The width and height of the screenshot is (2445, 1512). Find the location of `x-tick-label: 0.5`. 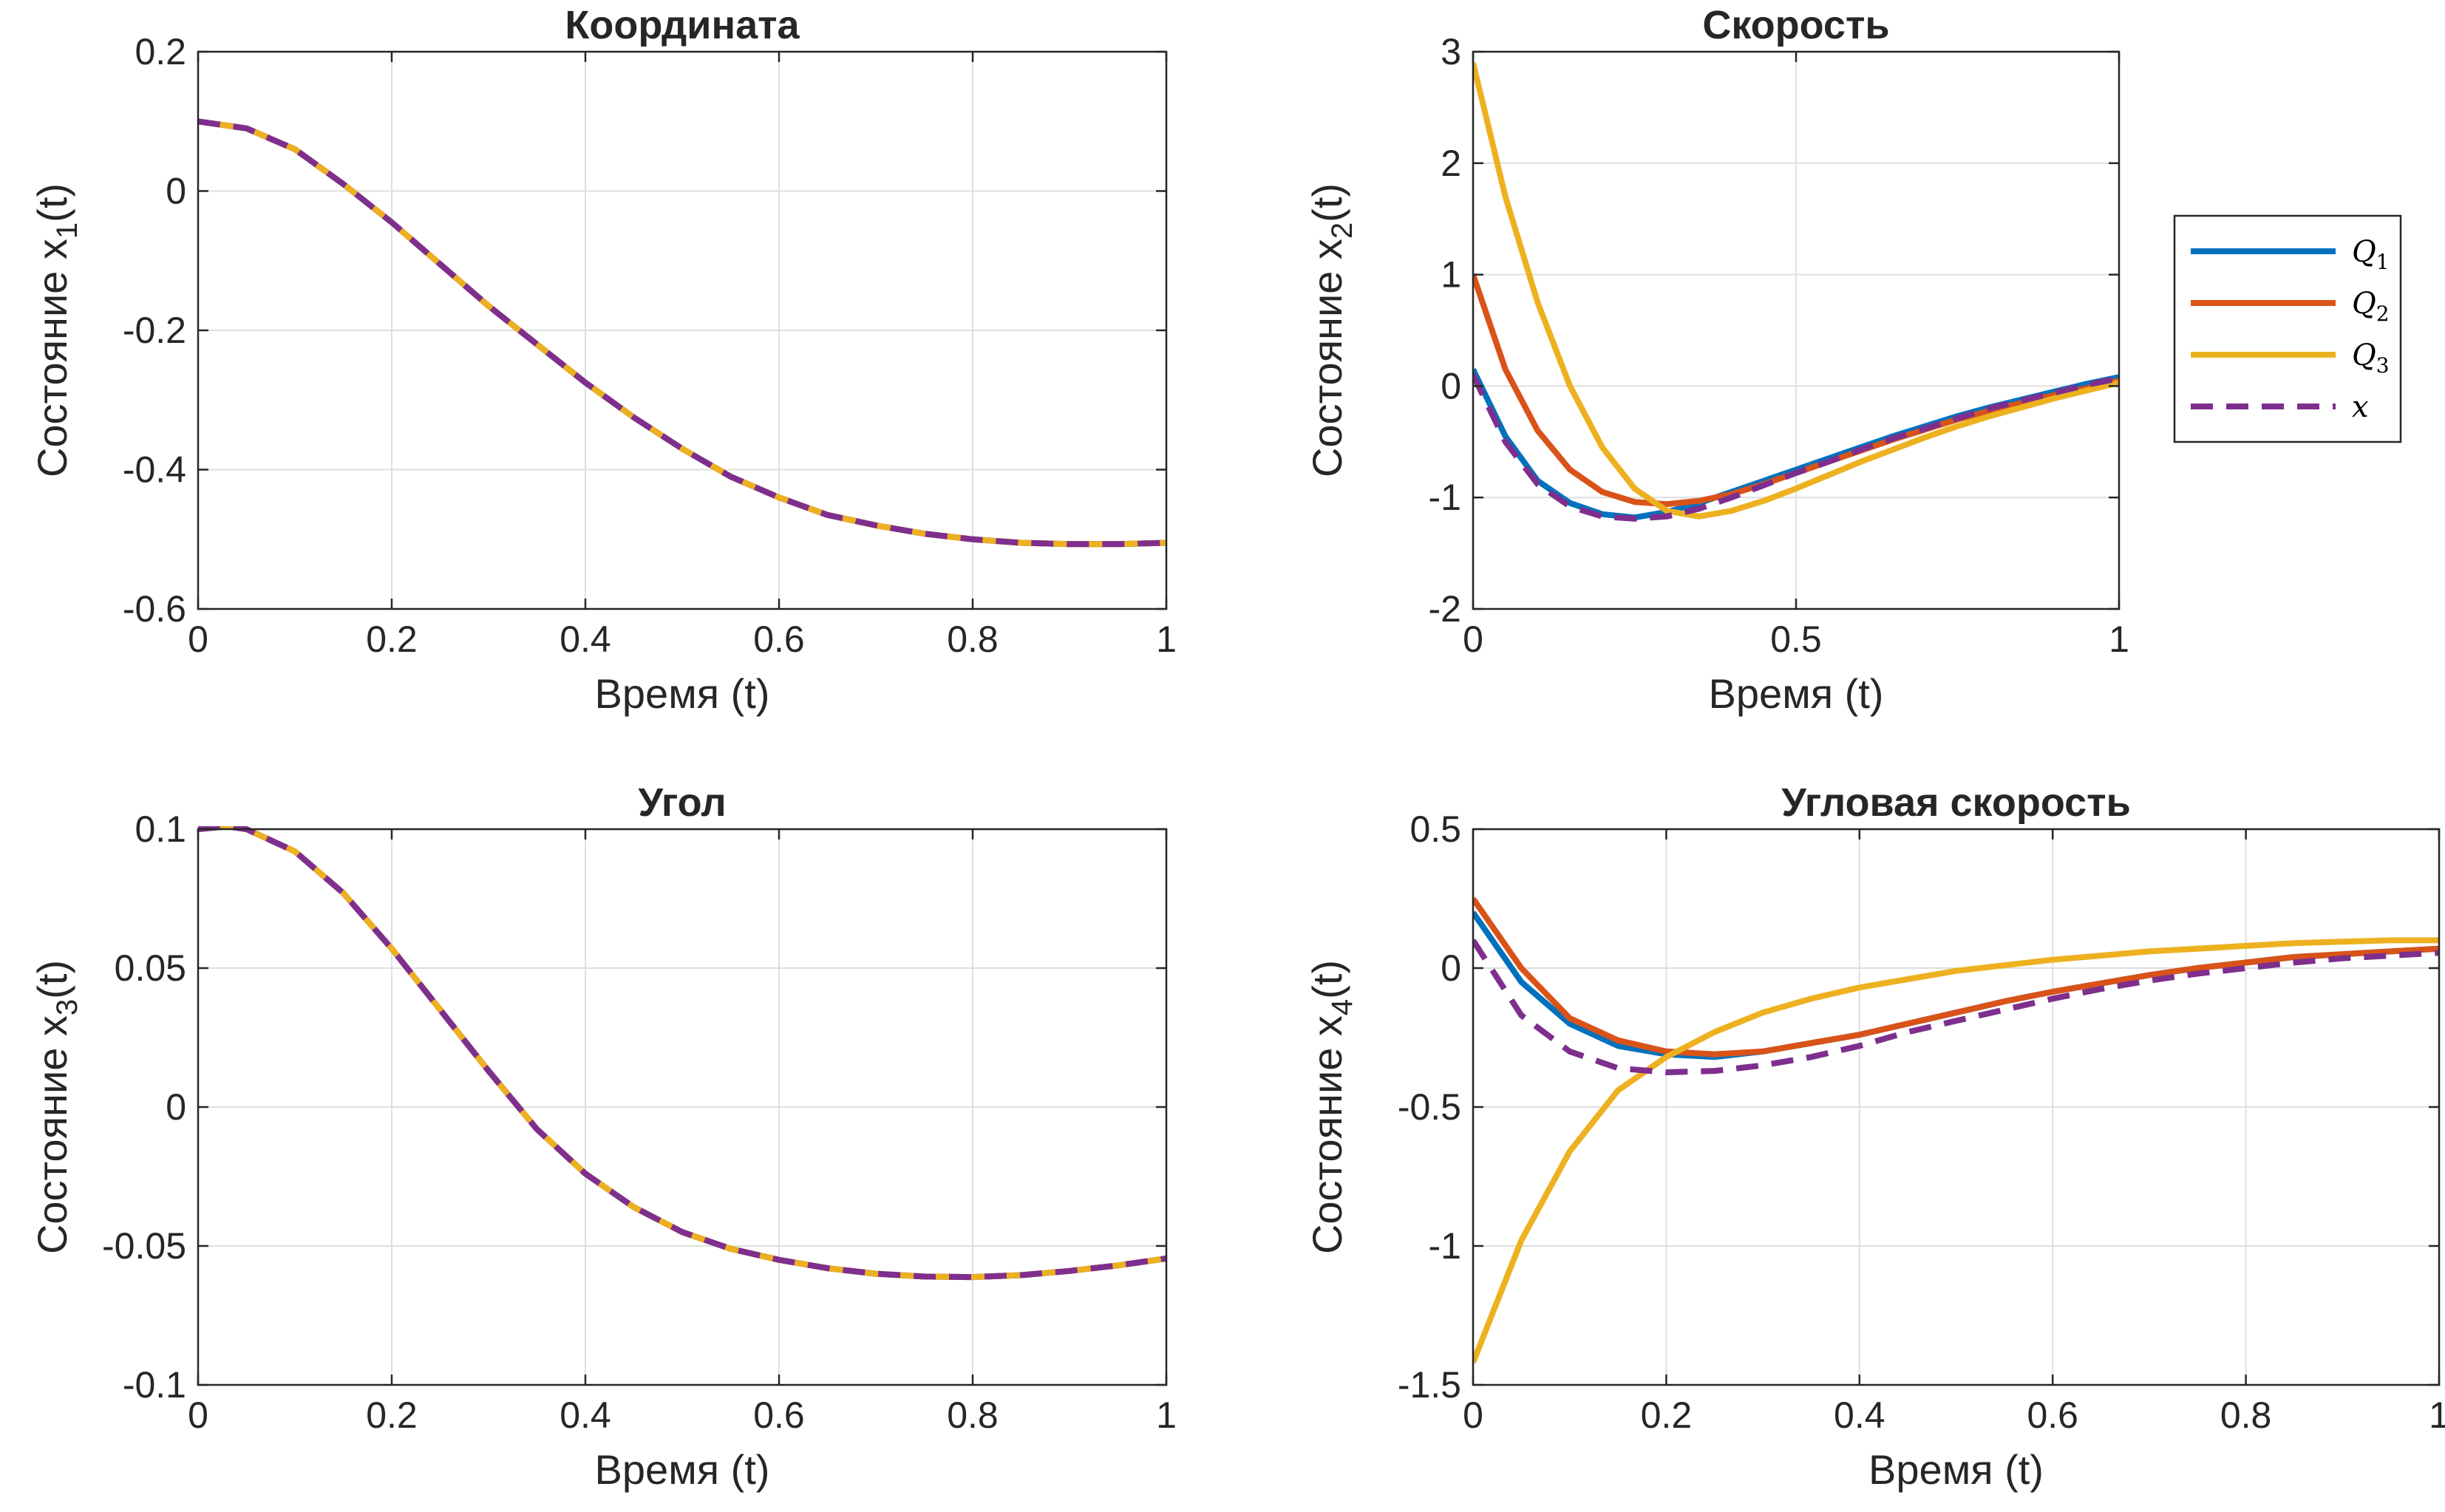

x-tick-label: 0.5 is located at coordinates (1796, 639).